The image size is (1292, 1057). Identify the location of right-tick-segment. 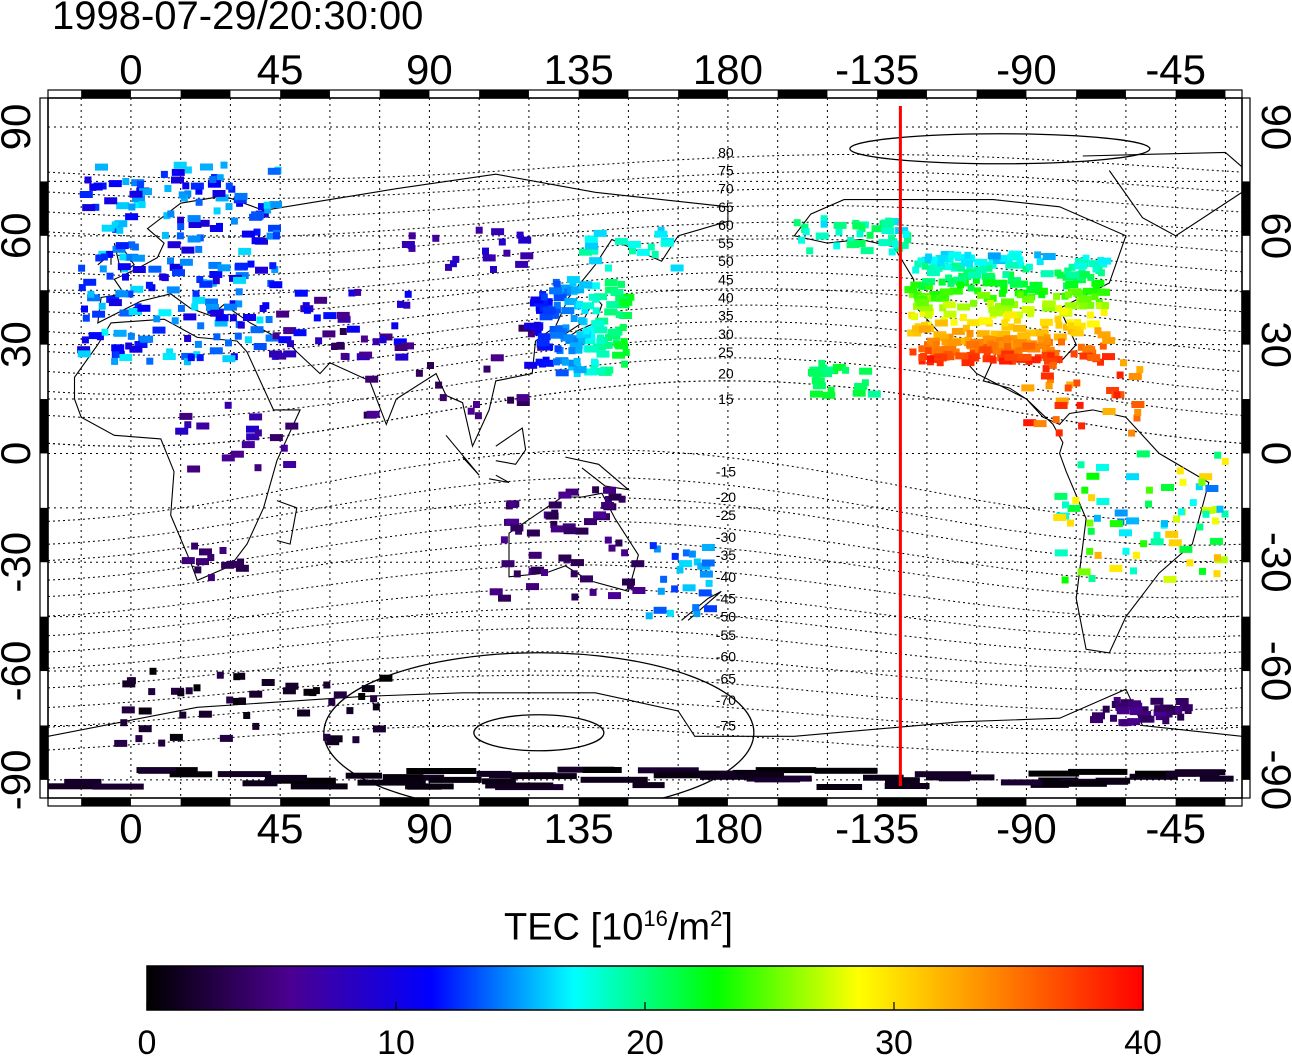
(1246, 752).